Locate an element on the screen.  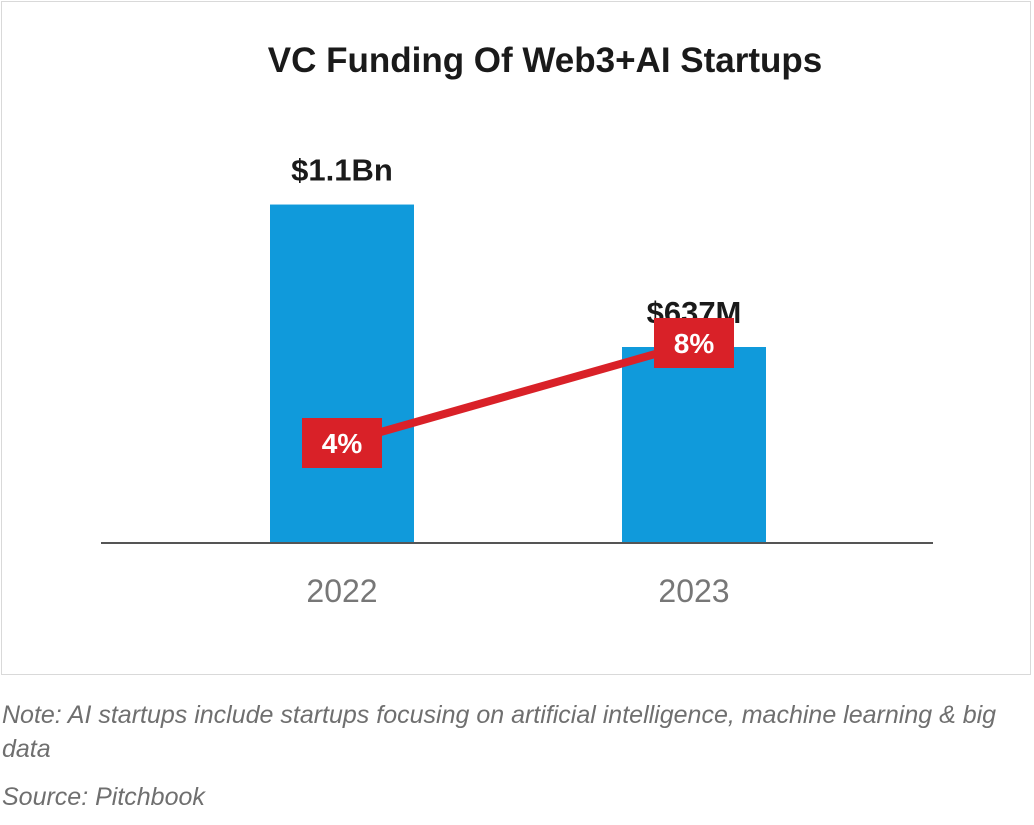
source-note: Source: Pitchbook is located at coordinates (103, 797).